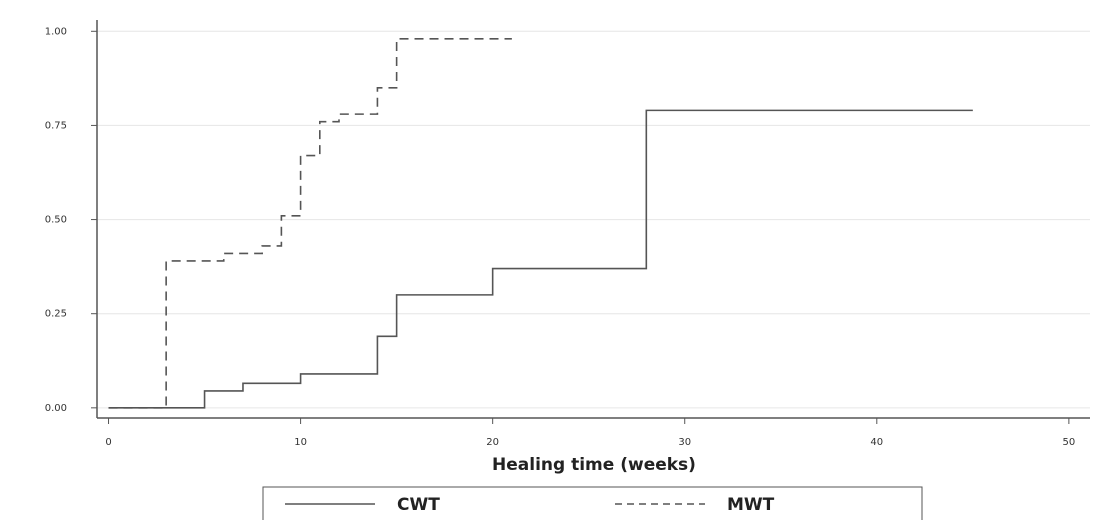 The image size is (1107, 520). I want to click on y-tick-label: 1.00, so click(56, 31).